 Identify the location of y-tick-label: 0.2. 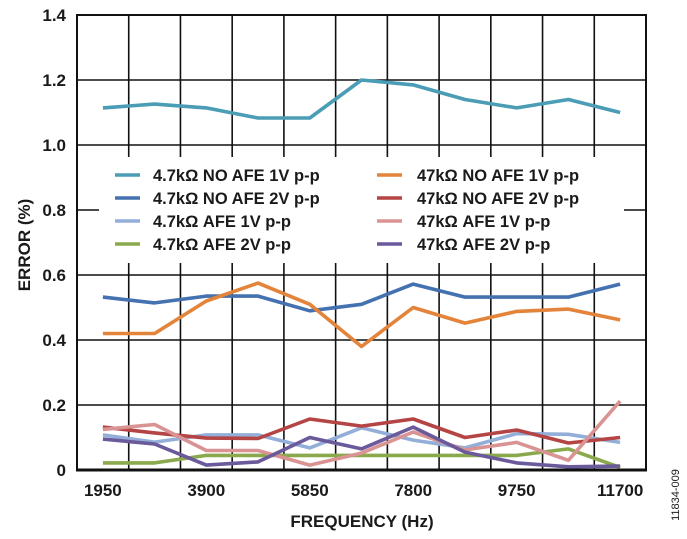
(54, 405).